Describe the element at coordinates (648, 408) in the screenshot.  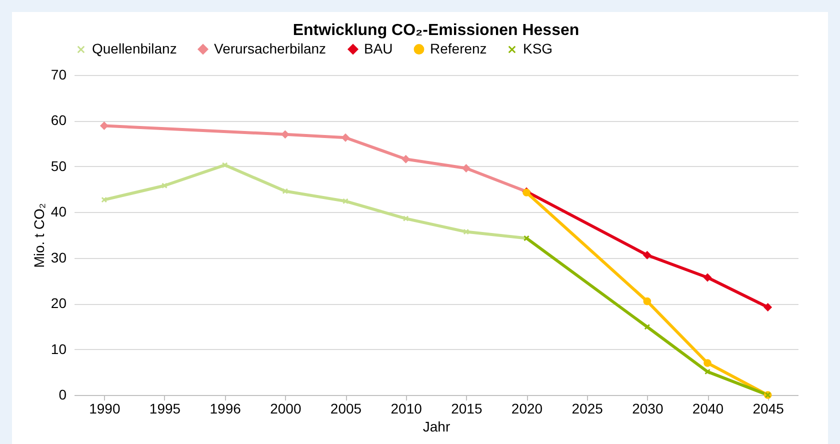
I see `x-tick-label: 2030` at that location.